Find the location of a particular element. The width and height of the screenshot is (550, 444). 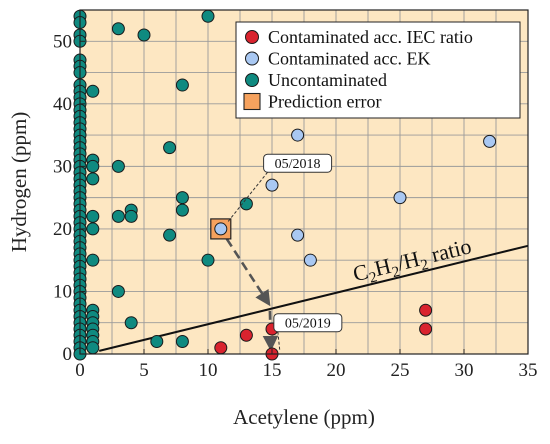

y-tick-label: 40 is located at coordinates (62, 104).